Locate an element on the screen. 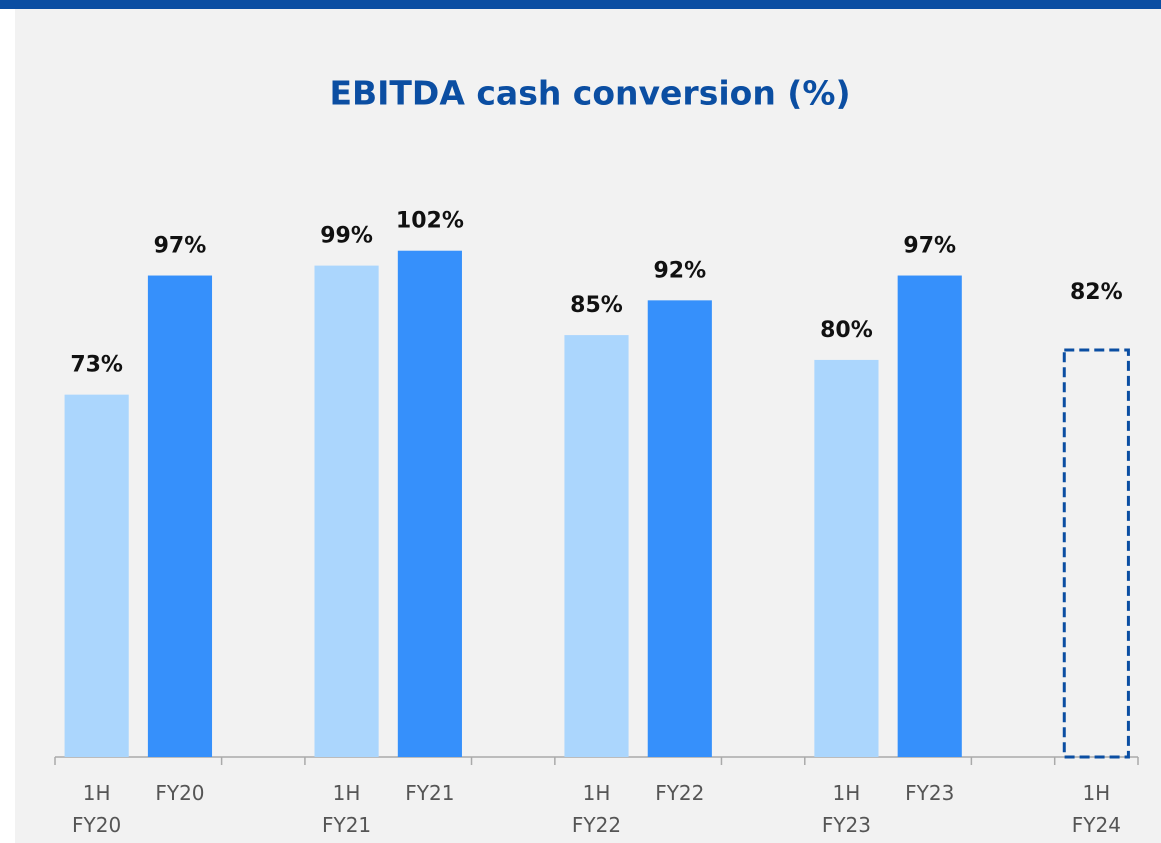  x-tick-label: FY21 is located at coordinates (430, 793).